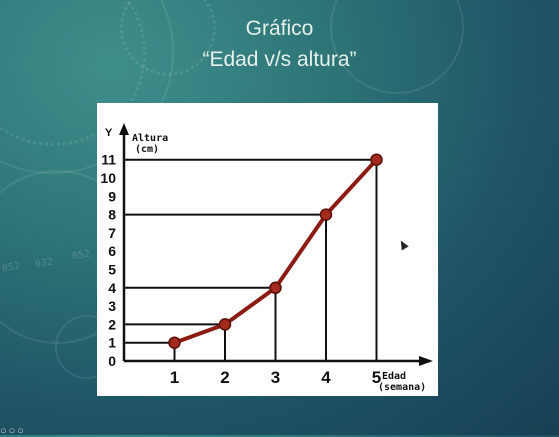 The height and width of the screenshot is (437, 559). I want to click on x-tick-labels: 1 2 3 4 5, so click(275, 377).